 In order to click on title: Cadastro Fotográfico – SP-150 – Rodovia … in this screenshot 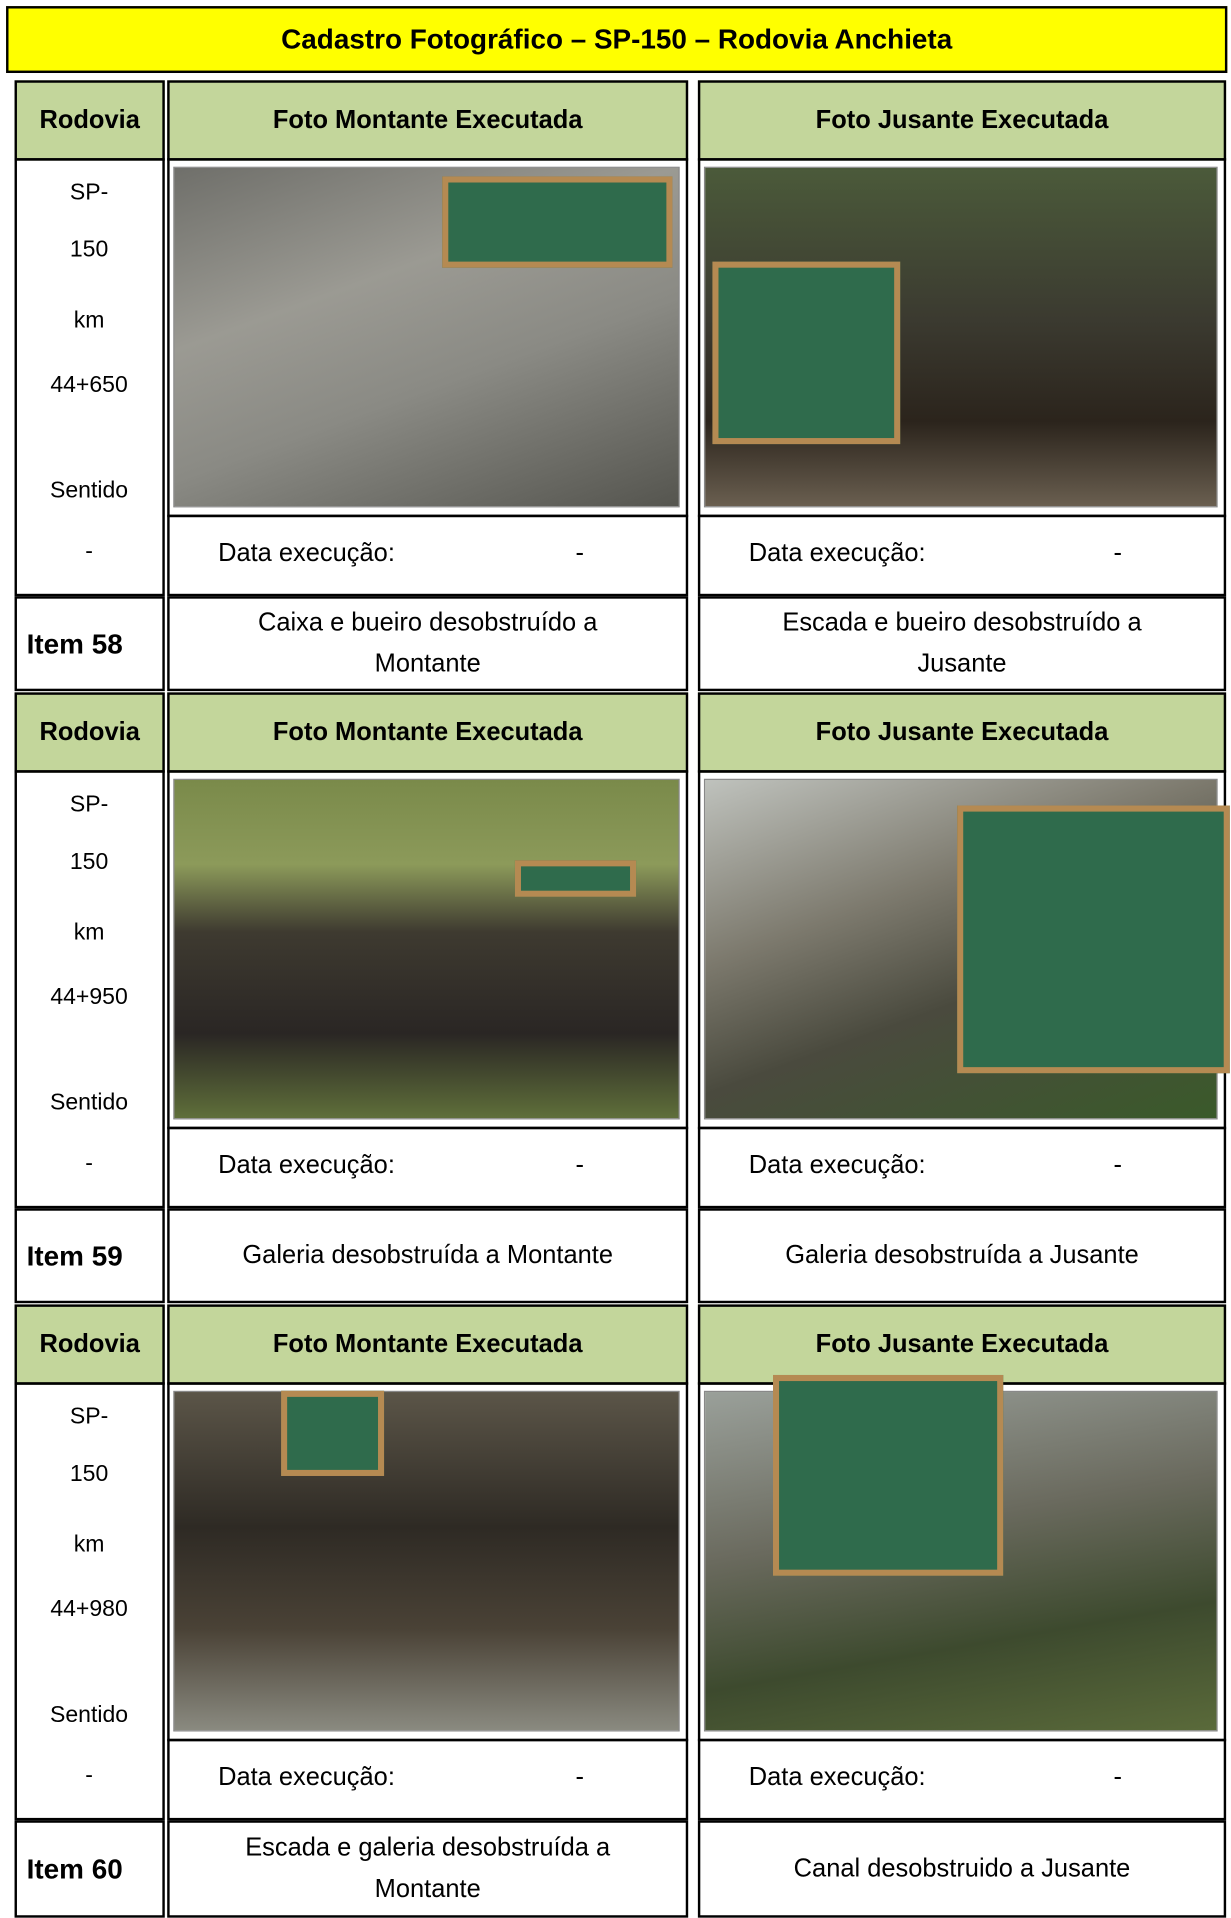, I will do `click(617, 40)`.